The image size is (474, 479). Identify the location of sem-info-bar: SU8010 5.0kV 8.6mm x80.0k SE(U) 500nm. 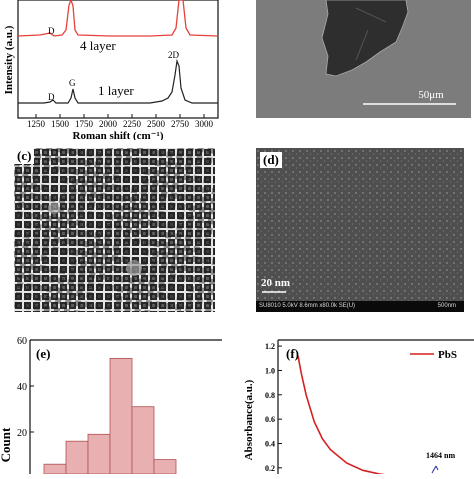
(360, 306).